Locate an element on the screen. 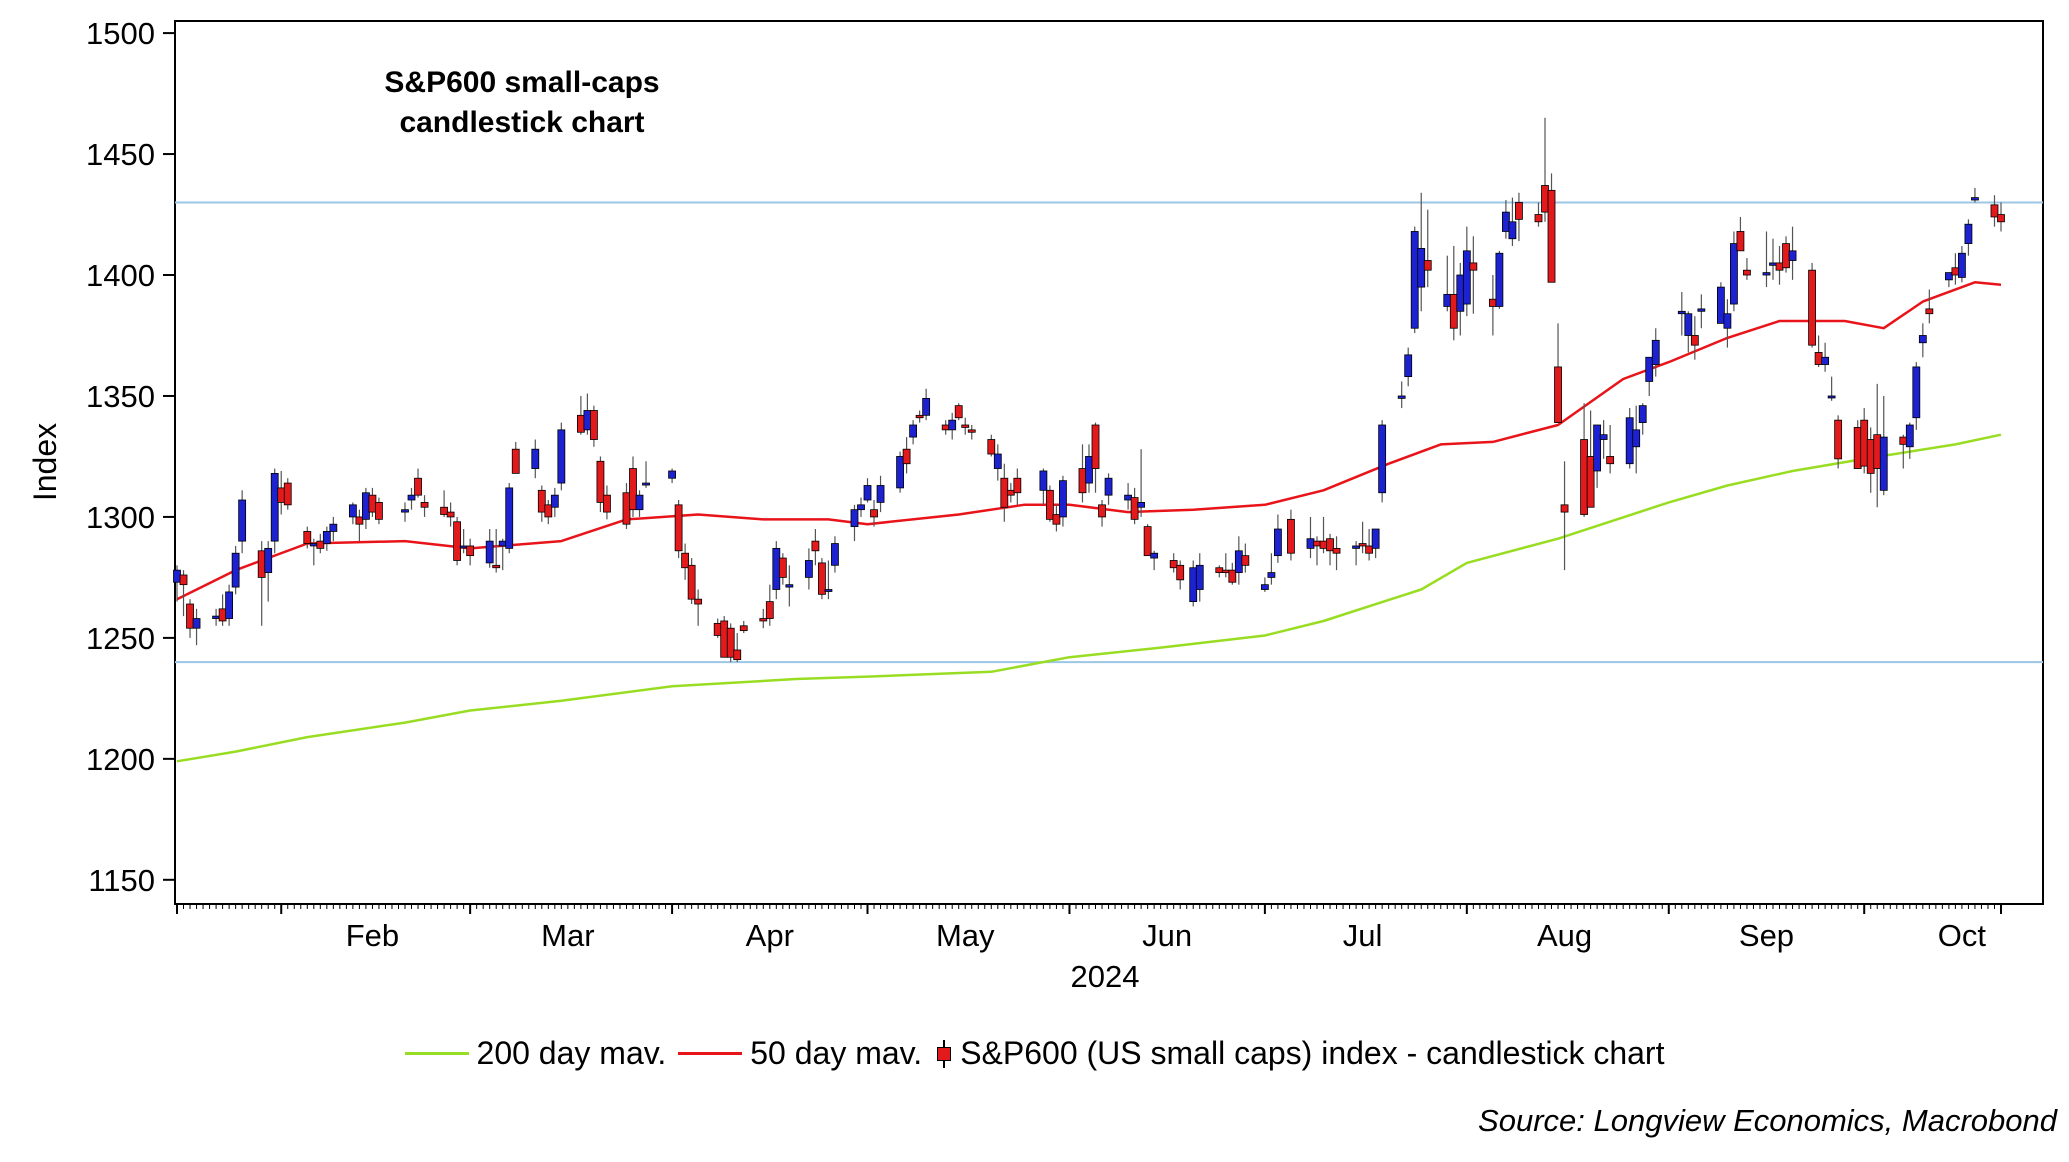 Image resolution: width=2069 pixels, height=1162 pixels. y-tick-label: 1350 is located at coordinates (120, 396).